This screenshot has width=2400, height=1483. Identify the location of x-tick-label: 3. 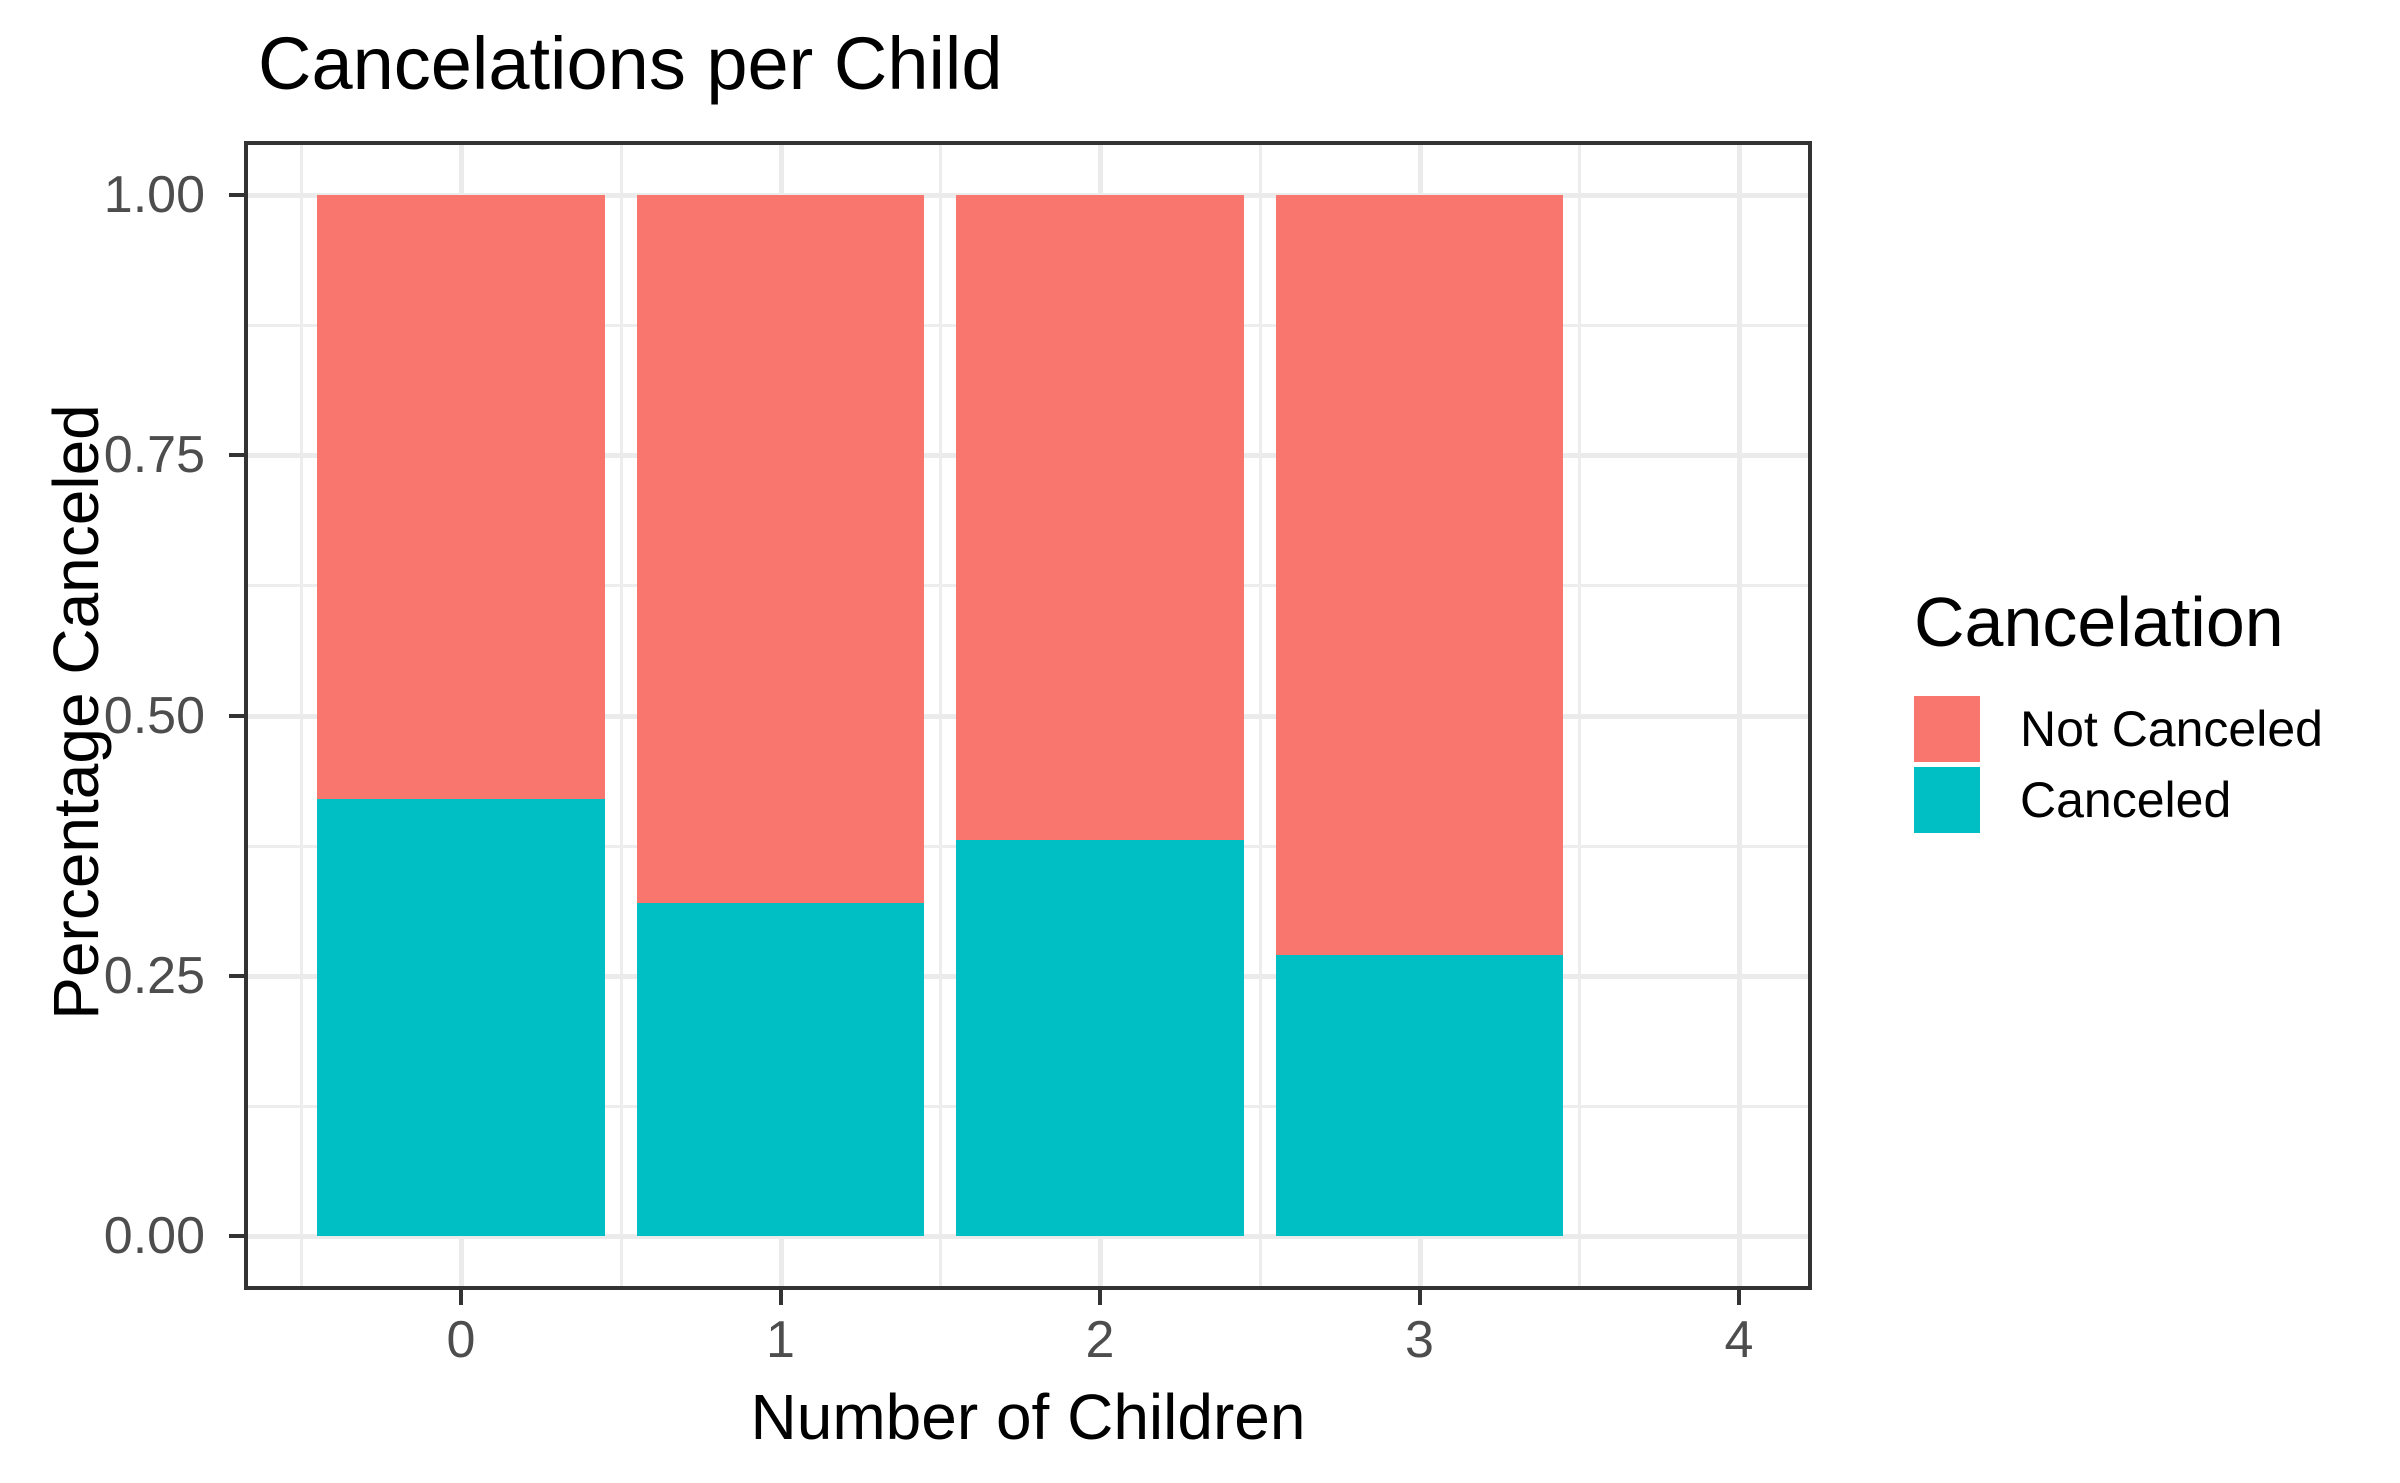
(1419, 1340).